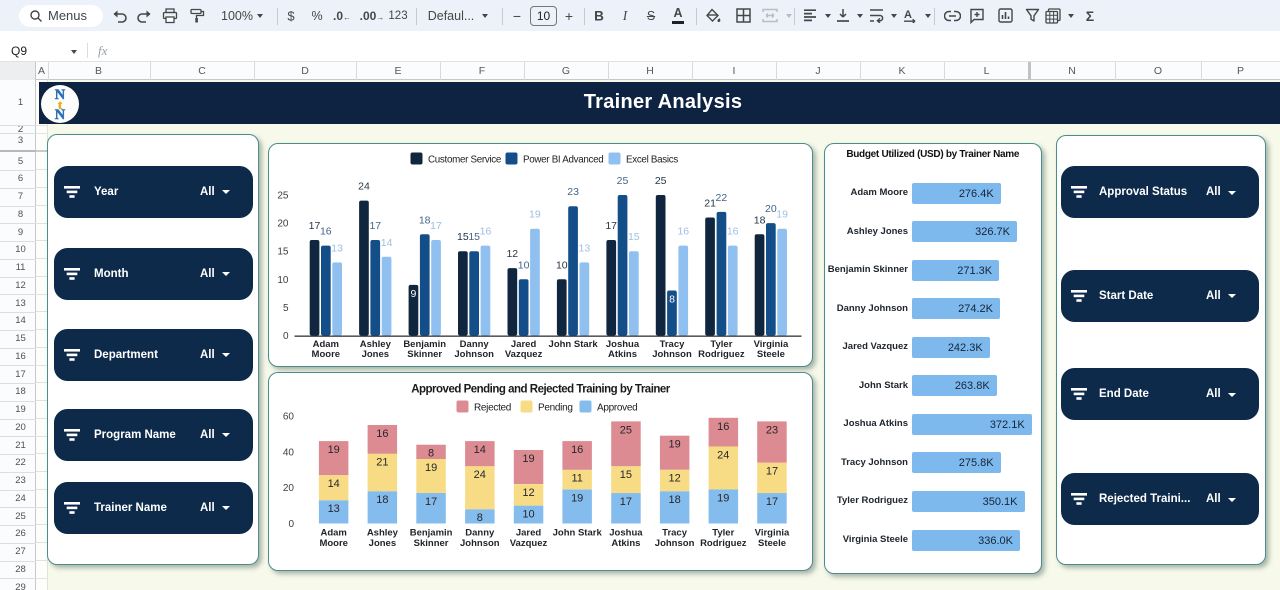 The width and height of the screenshot is (1280, 590). I want to click on svg-text: Power BI Advanced, so click(563, 159).